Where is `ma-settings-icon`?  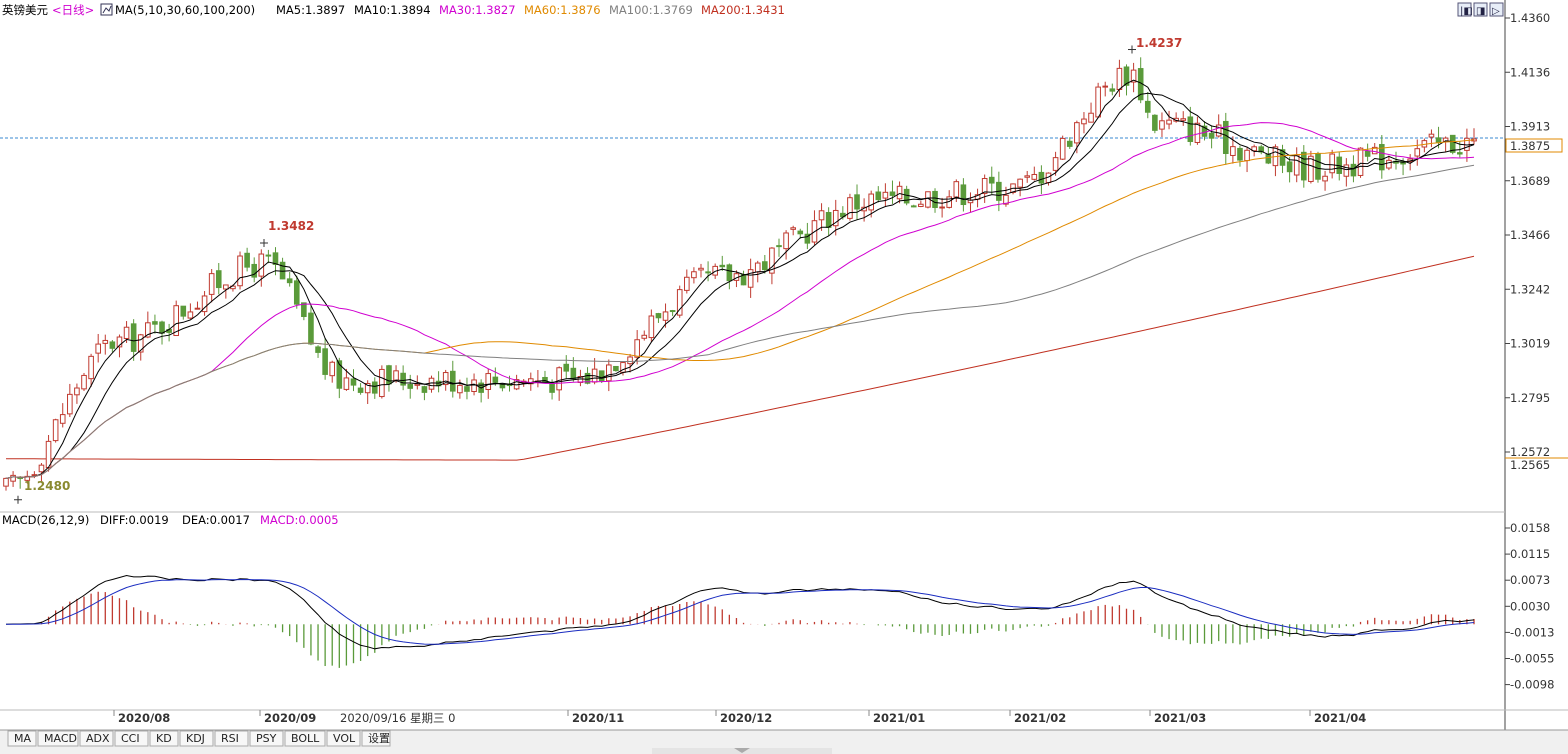
ma-settings-icon is located at coordinates (106, 9).